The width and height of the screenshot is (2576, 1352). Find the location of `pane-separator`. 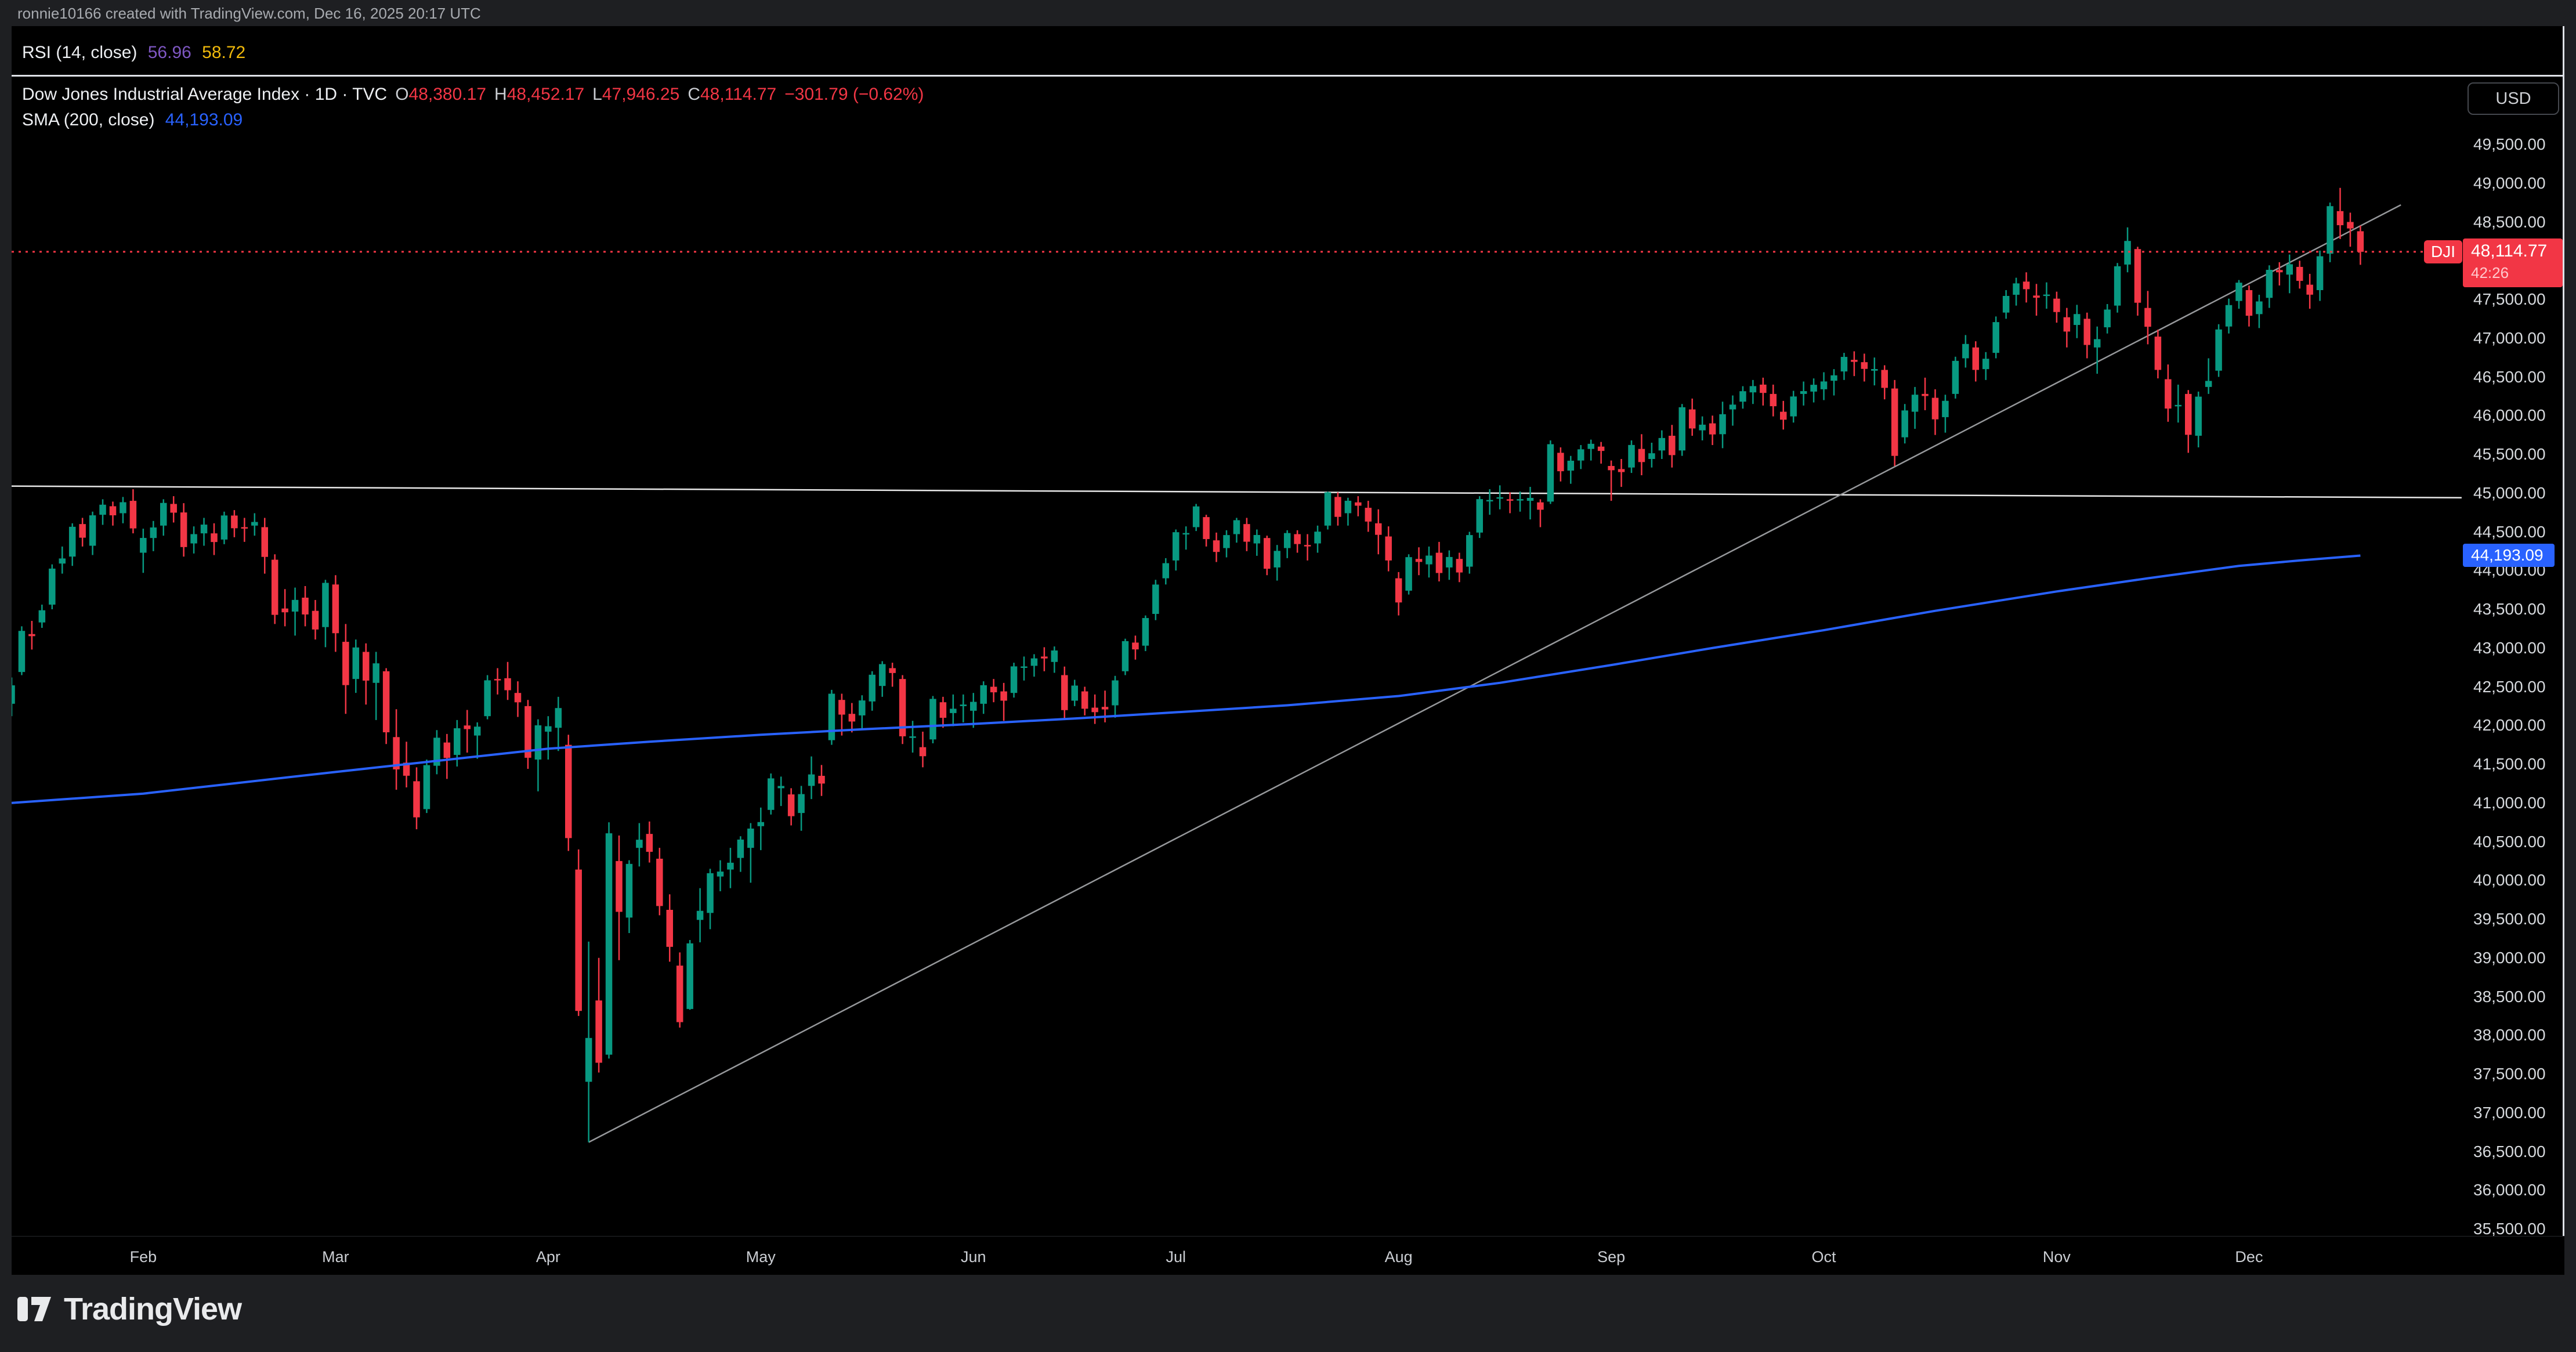

pane-separator is located at coordinates (1287, 76).